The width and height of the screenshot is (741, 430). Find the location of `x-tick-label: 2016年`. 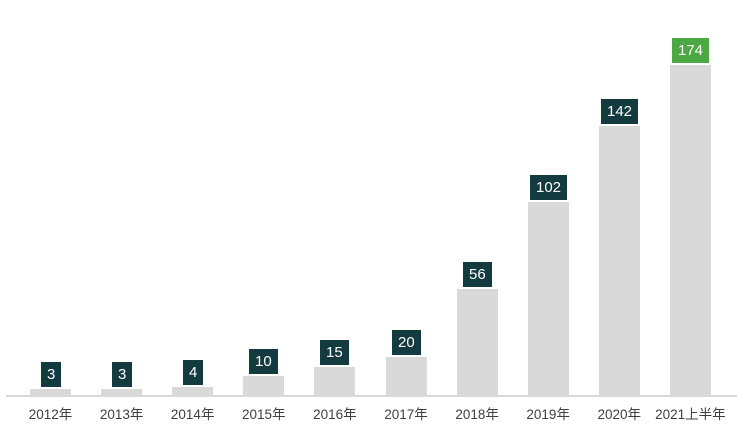

x-tick-label: 2016年 is located at coordinates (335, 414).